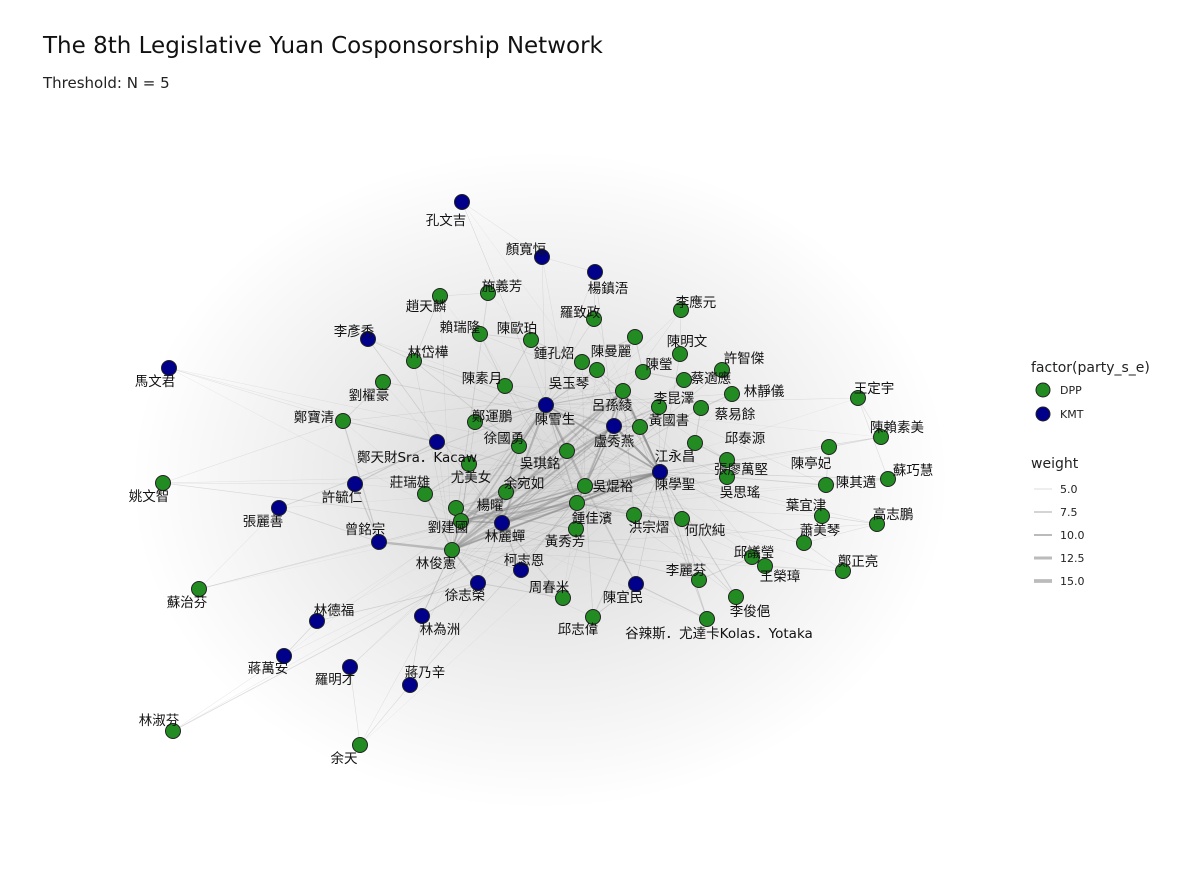 This screenshot has height=880, width=1200. I want to click on legislator-label: 顏寬恒, so click(526, 249).